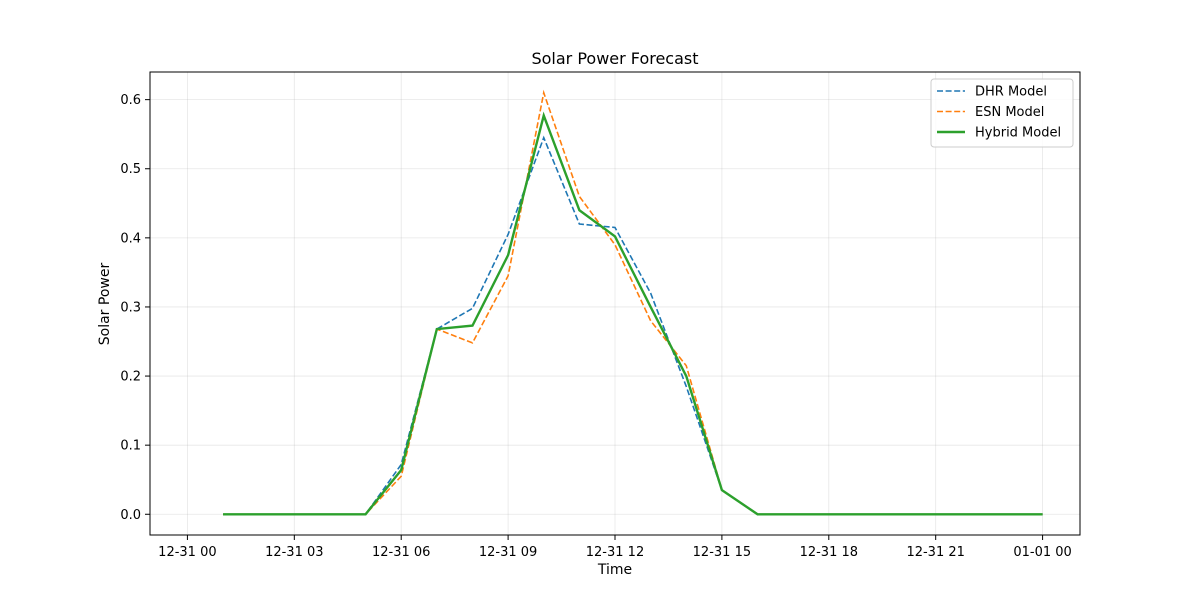 This screenshot has height=600, width=1200. I want to click on legend: DHR Model ESN Model Hybrid Model, so click(1002, 113).